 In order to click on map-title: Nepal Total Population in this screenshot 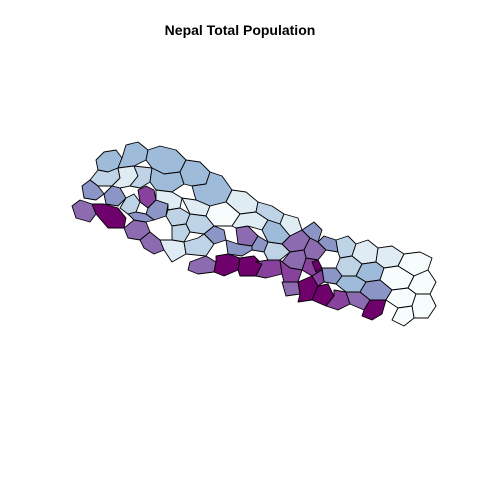, I will do `click(240, 30)`.